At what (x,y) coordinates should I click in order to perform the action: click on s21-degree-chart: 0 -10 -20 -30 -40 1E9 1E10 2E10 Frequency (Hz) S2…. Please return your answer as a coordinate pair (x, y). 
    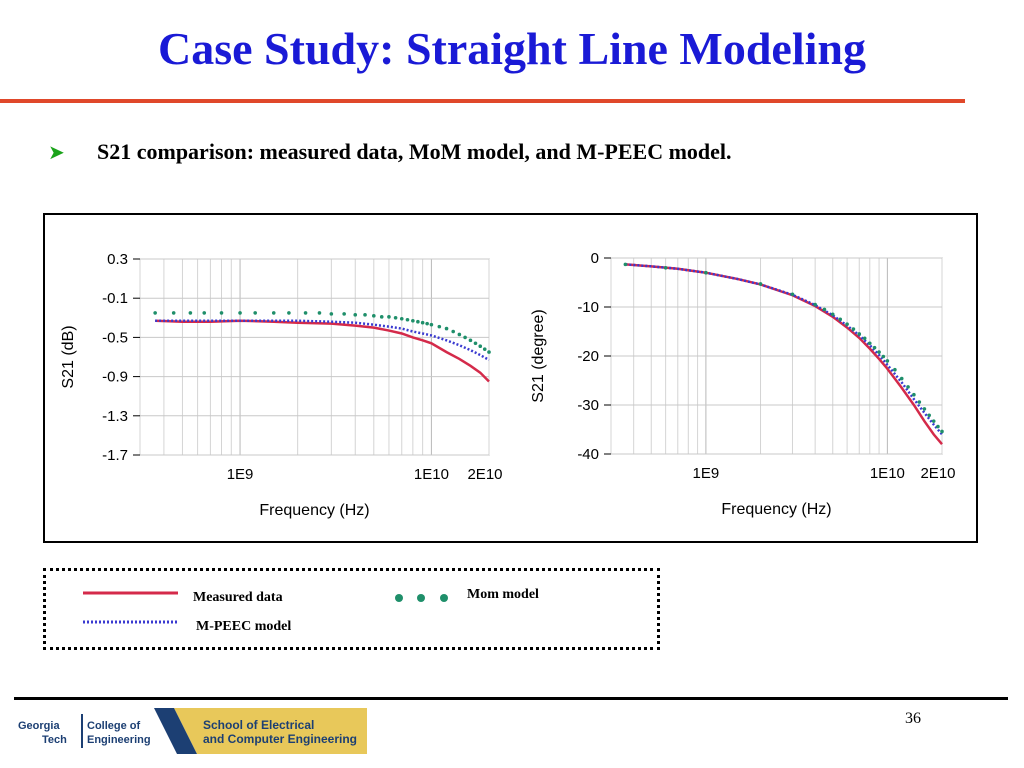
    Looking at the image, I should click on (743, 384).